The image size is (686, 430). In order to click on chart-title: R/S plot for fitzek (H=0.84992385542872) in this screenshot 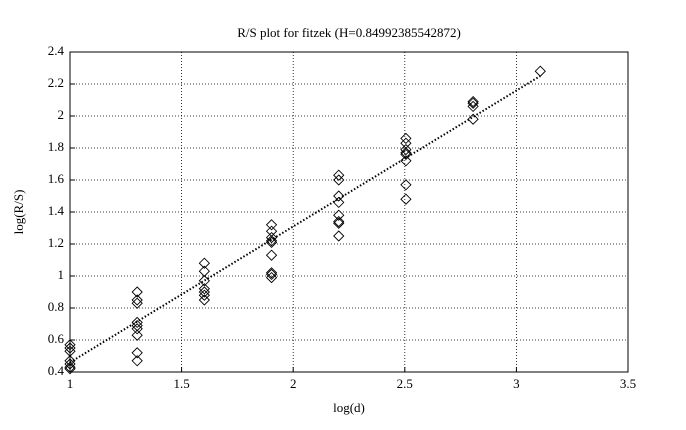, I will do `click(349, 32)`.